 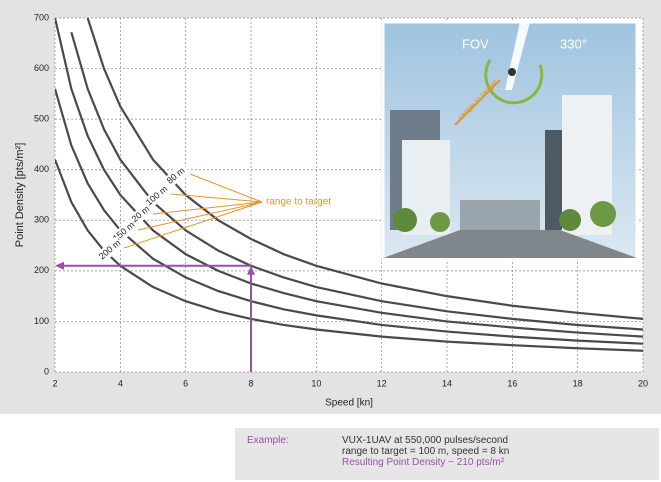 I want to click on example-line: VUX-1UAV at 550,000 pulses/second, so click(x=425, y=440).